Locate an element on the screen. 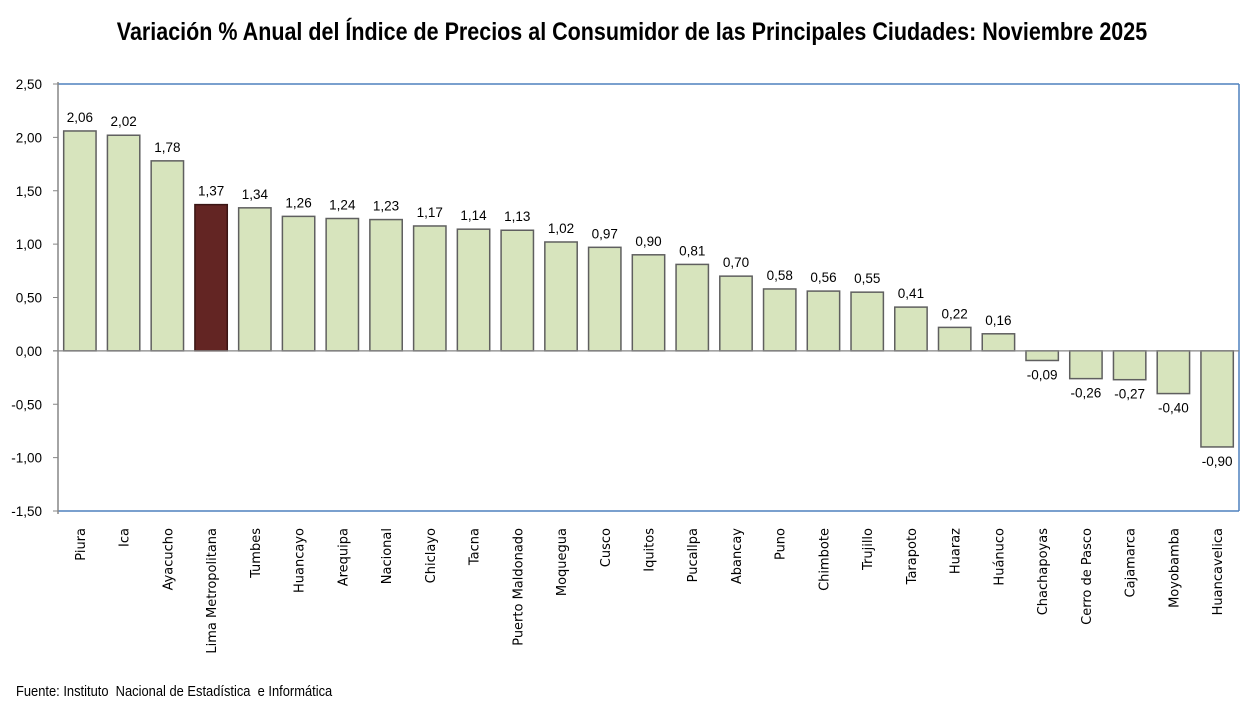  data-label: -0,26 is located at coordinates (1086, 393).